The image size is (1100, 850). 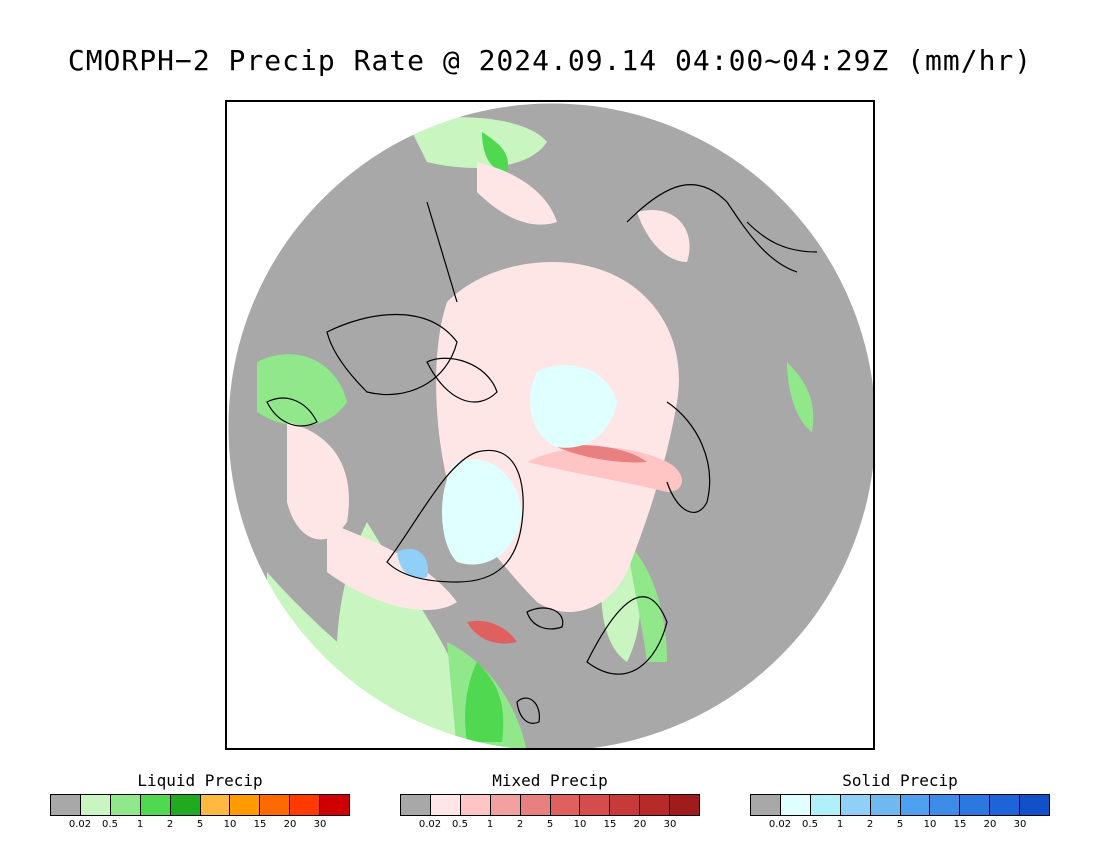 I want to click on siberia-coast-outline, so click(x=712, y=228).